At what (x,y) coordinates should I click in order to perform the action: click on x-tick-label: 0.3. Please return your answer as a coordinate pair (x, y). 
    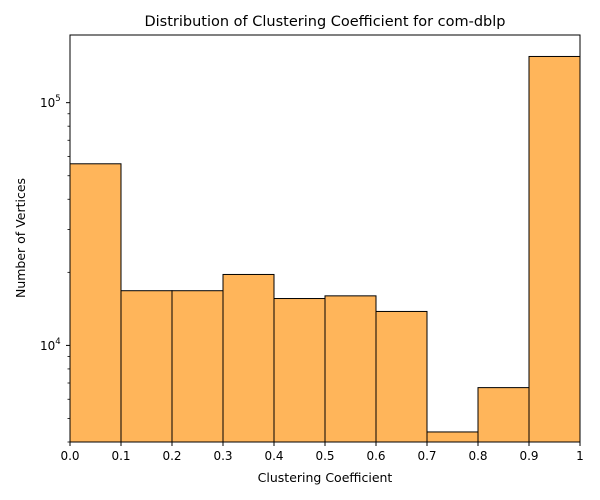
    Looking at the image, I should click on (222, 456).